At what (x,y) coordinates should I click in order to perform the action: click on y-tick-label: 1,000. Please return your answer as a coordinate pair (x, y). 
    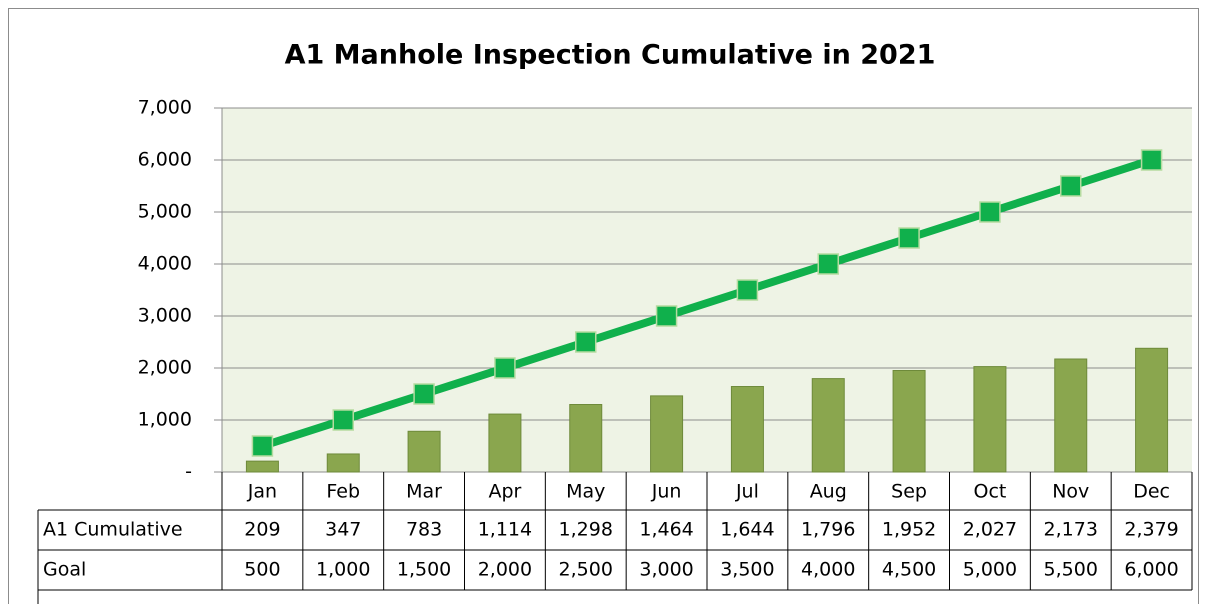
    Looking at the image, I should click on (165, 420).